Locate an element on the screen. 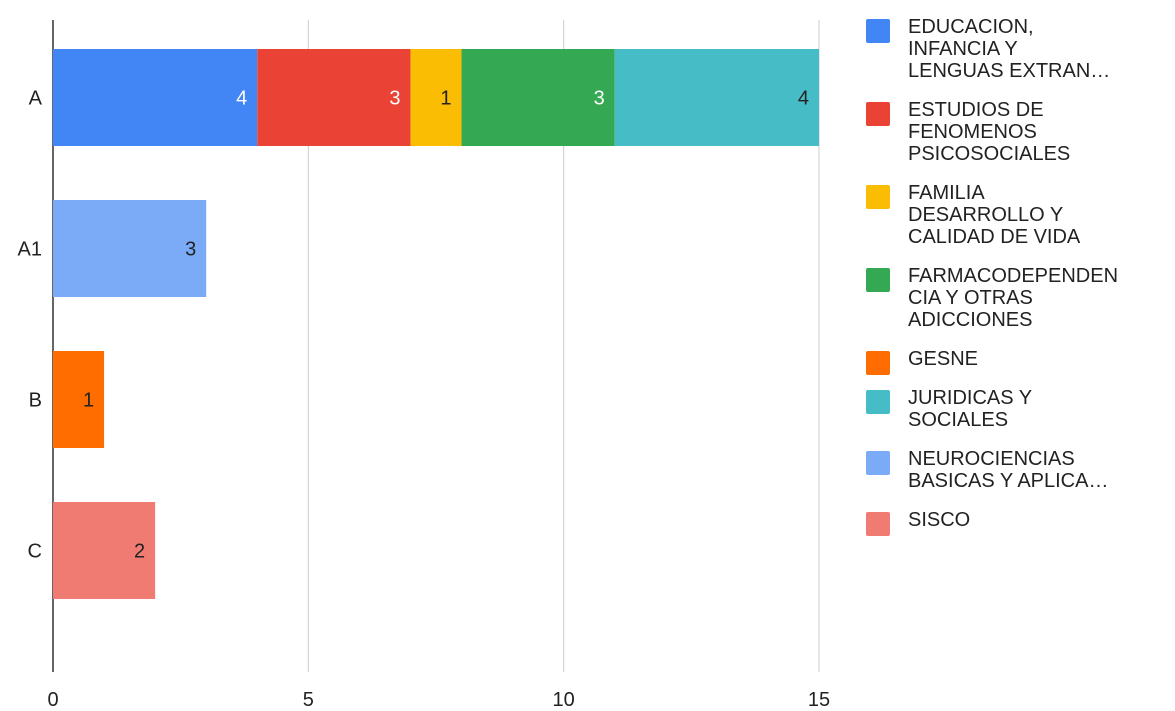  legend-label: GESNE is located at coordinates (943, 359).